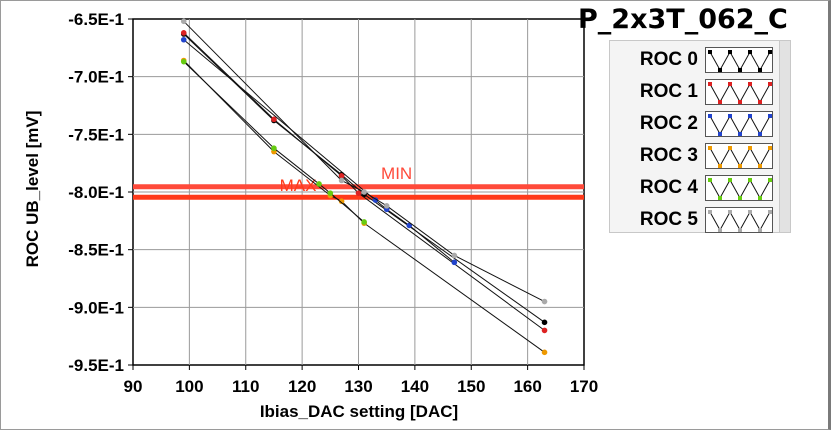 Image resolution: width=831 pixels, height=430 pixels. What do you see at coordinates (695, 124) in the screenshot?
I see `legend-item: ROC 2` at bounding box center [695, 124].